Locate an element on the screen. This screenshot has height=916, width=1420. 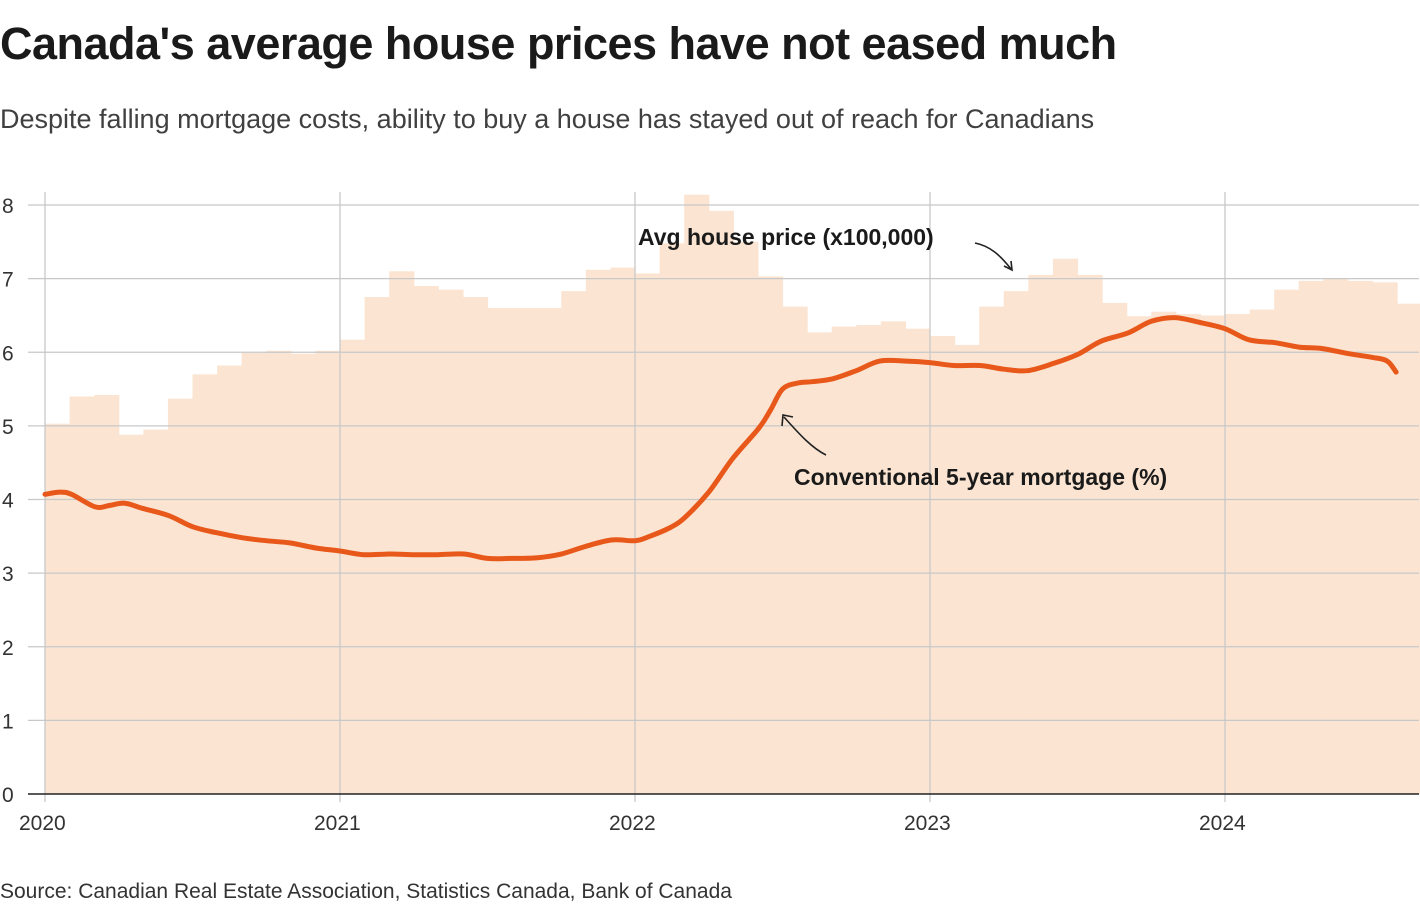
annotation-mortgage-arrowhead is located at coordinates (787, 420).